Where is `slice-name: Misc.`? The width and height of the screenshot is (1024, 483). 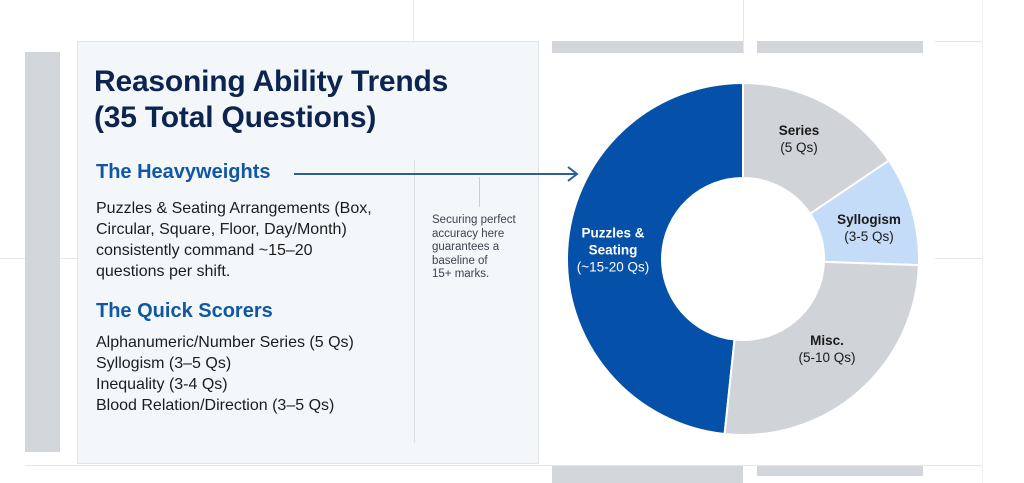
slice-name: Misc. is located at coordinates (827, 340).